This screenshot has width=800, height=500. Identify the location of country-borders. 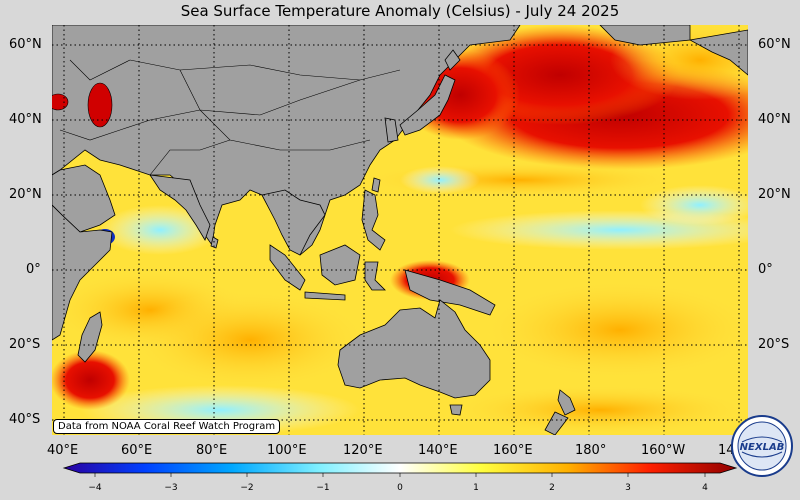
(230, 117).